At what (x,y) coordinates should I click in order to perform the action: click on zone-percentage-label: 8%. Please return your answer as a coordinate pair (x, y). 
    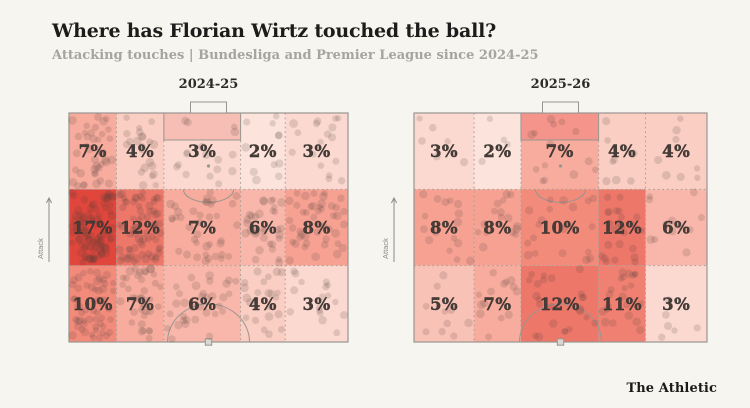
    Looking at the image, I should click on (444, 228).